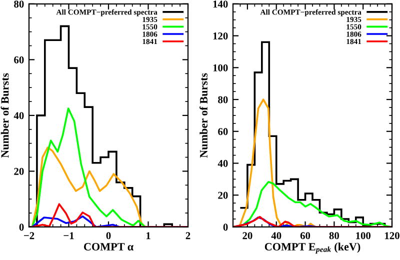  Describe the element at coordinates (334, 236) in the screenshot. I see `x-tick-label: 80` at that location.